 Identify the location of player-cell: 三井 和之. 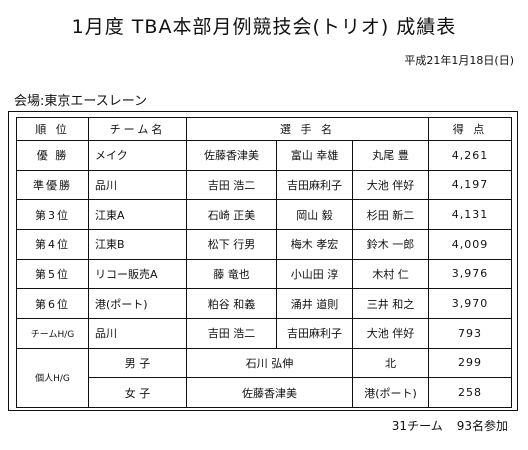
(390, 303).